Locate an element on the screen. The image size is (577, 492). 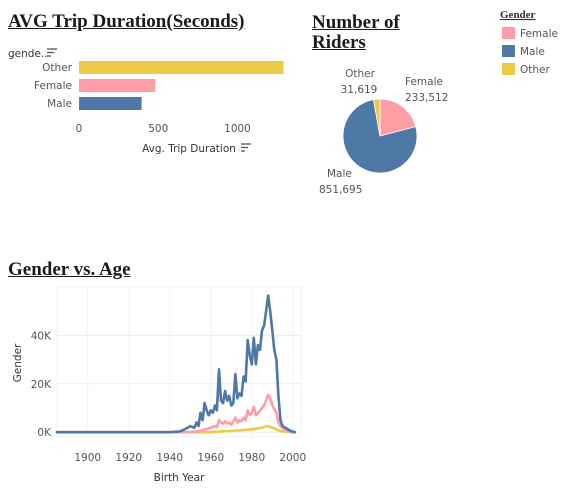
bar-category-label: Female is located at coordinates (53, 86).